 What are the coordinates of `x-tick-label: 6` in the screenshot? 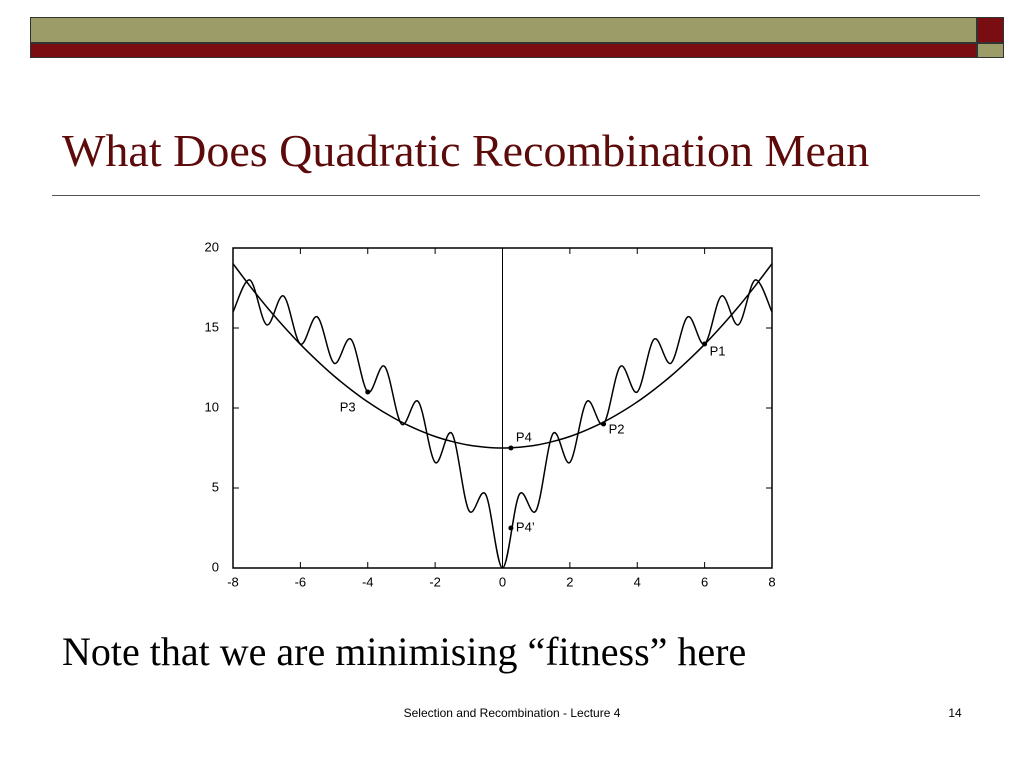 It's located at (704, 581).